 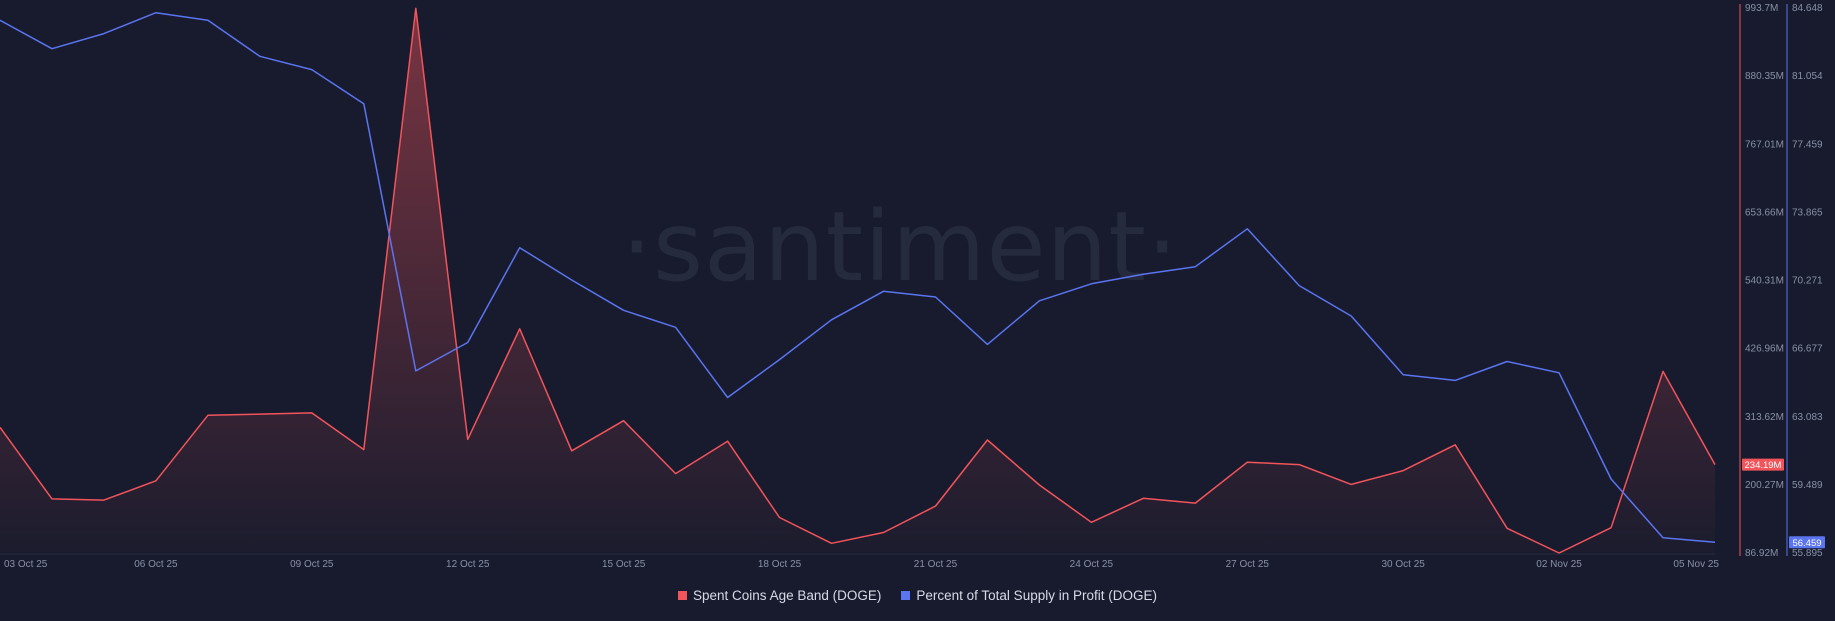 What do you see at coordinates (1761, 8) in the screenshot?
I see `y-left-tick-label: 993.7M` at bounding box center [1761, 8].